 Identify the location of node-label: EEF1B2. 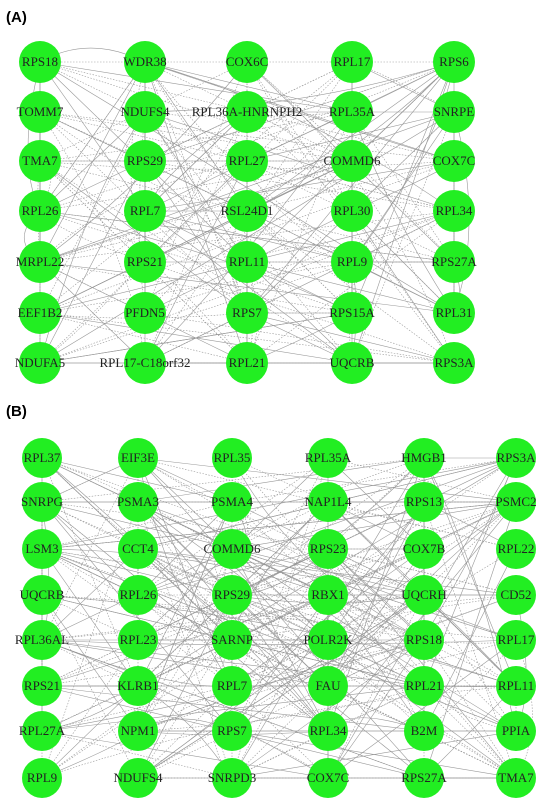
(40, 312).